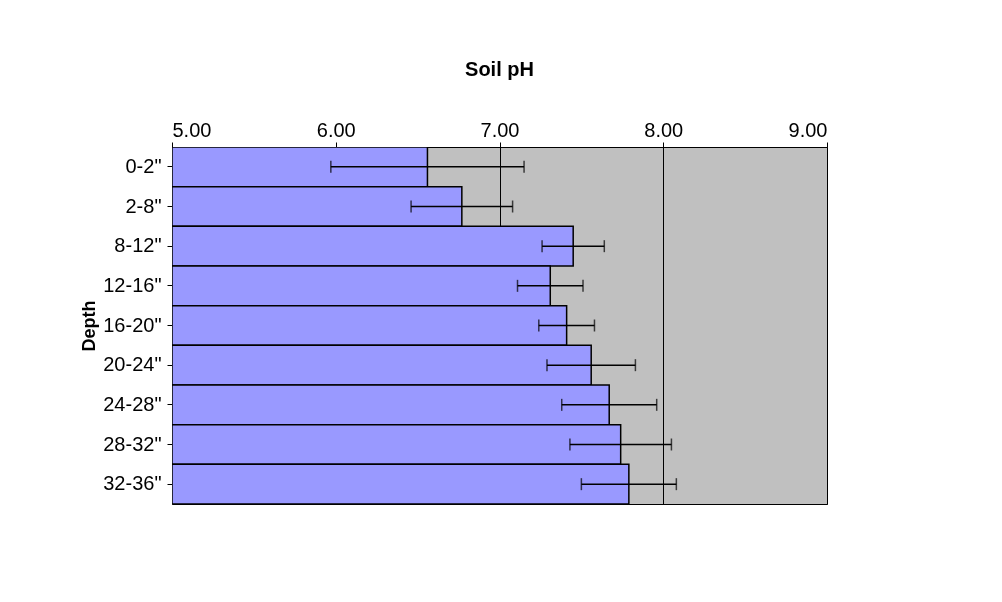 This screenshot has height=602, width=1002. Describe the element at coordinates (132, 483) in the screenshot. I see `y-tick-label: 32-36"` at that location.